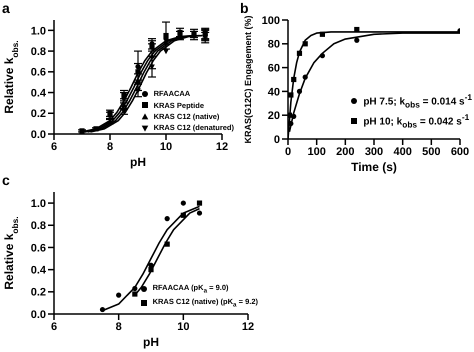 The width and height of the screenshot is (474, 352). I want to click on legend-label: pH 7.5; k$_{obs}$ = 0.014 s$^{-1}$, so click(417, 101).